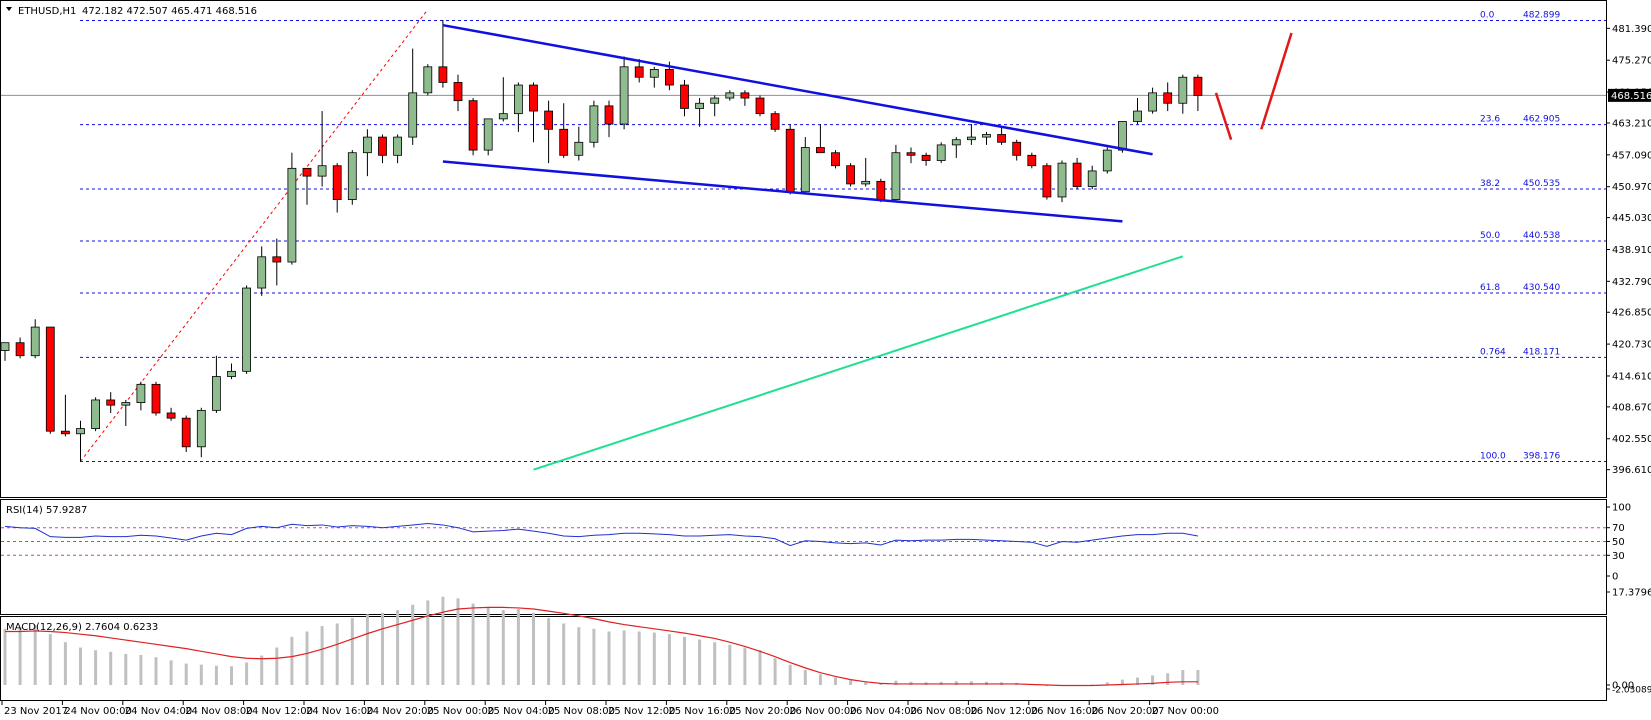  Describe the element at coordinates (1490, 288) in the screenshot. I see `fib-level-pct: 61.8` at that location.